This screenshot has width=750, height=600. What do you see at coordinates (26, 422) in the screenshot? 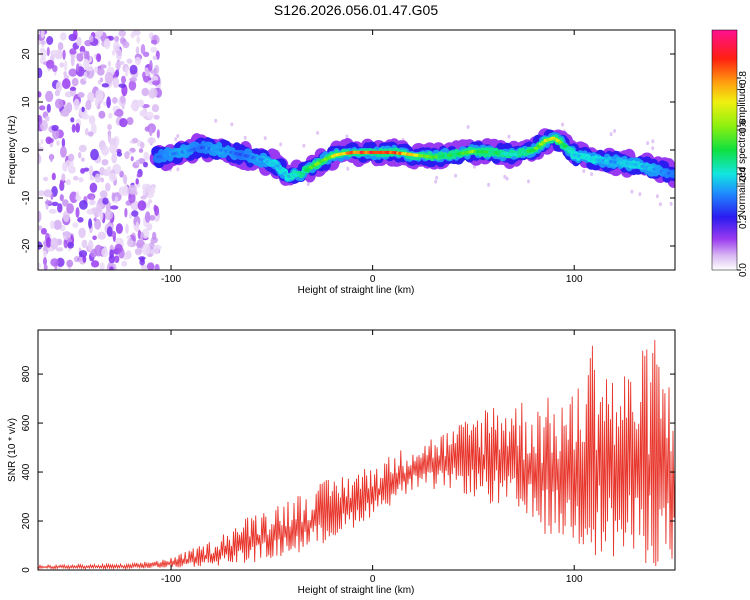
I see `y-tick-label: 600` at bounding box center [26, 422].